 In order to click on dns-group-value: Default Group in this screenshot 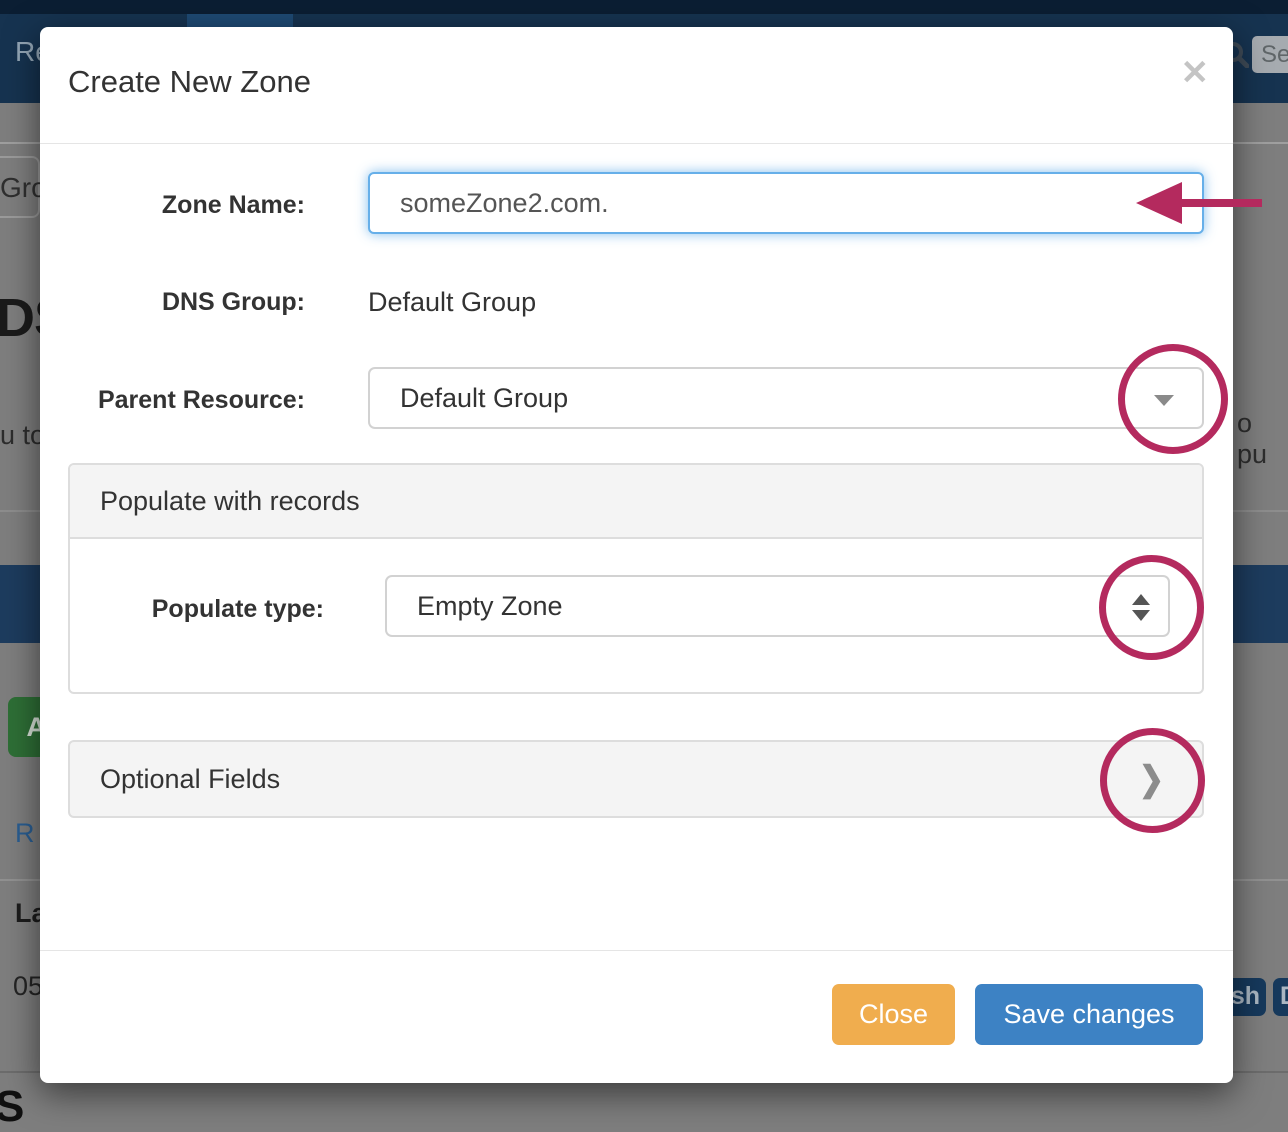, I will do `click(452, 302)`.